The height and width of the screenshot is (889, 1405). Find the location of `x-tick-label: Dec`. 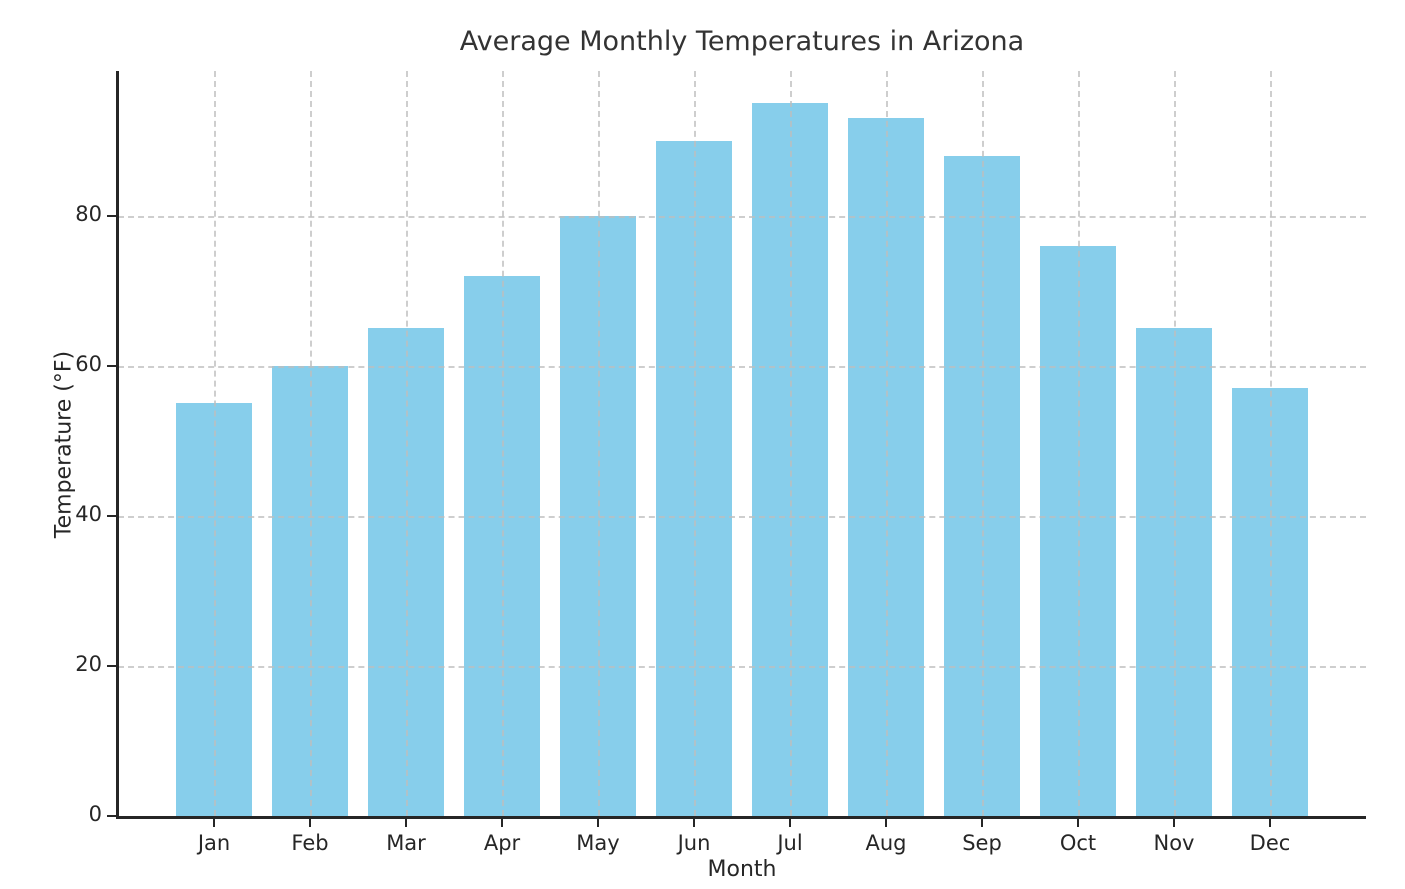

x-tick-label: Dec is located at coordinates (1270, 843).